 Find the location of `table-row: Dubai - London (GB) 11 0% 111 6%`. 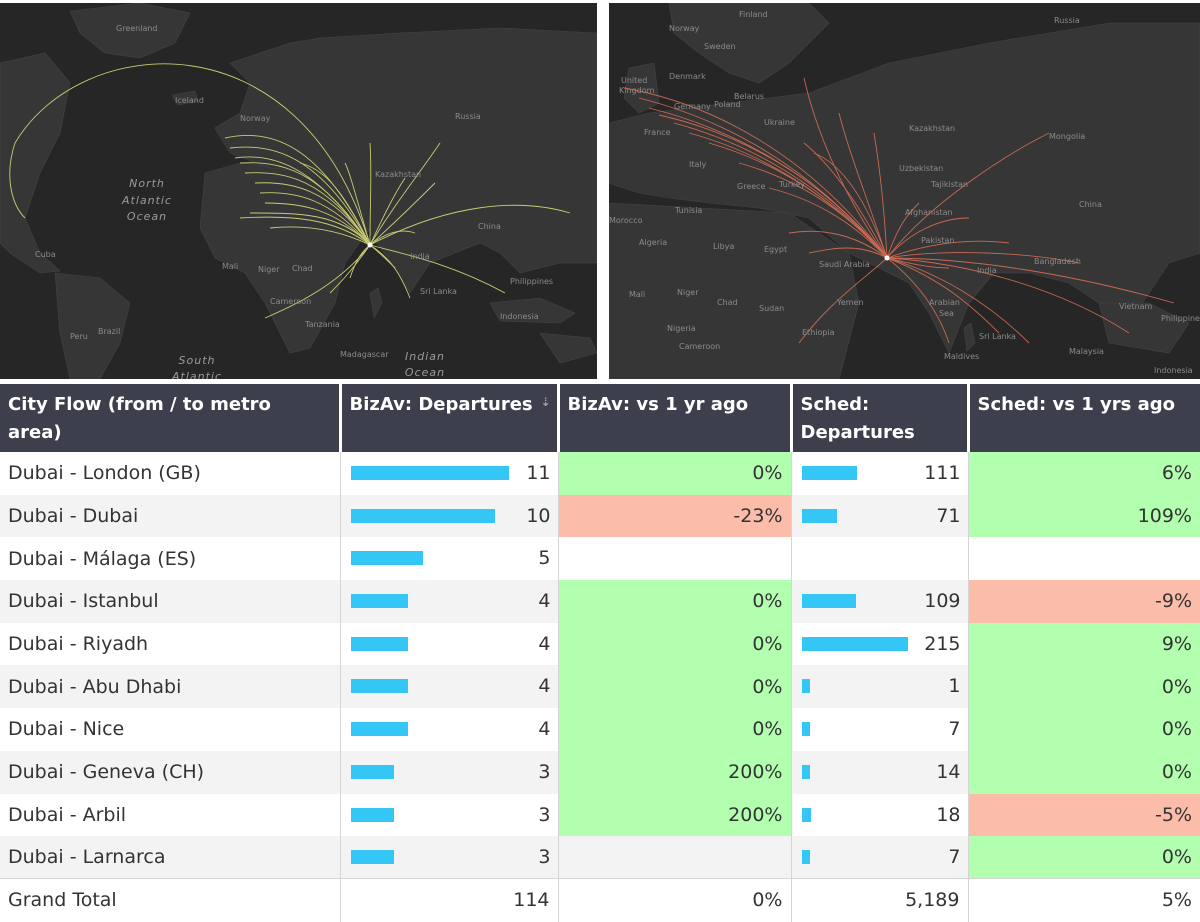

table-row: Dubai - London (GB) 11 0% 111 6% is located at coordinates (600, 473).